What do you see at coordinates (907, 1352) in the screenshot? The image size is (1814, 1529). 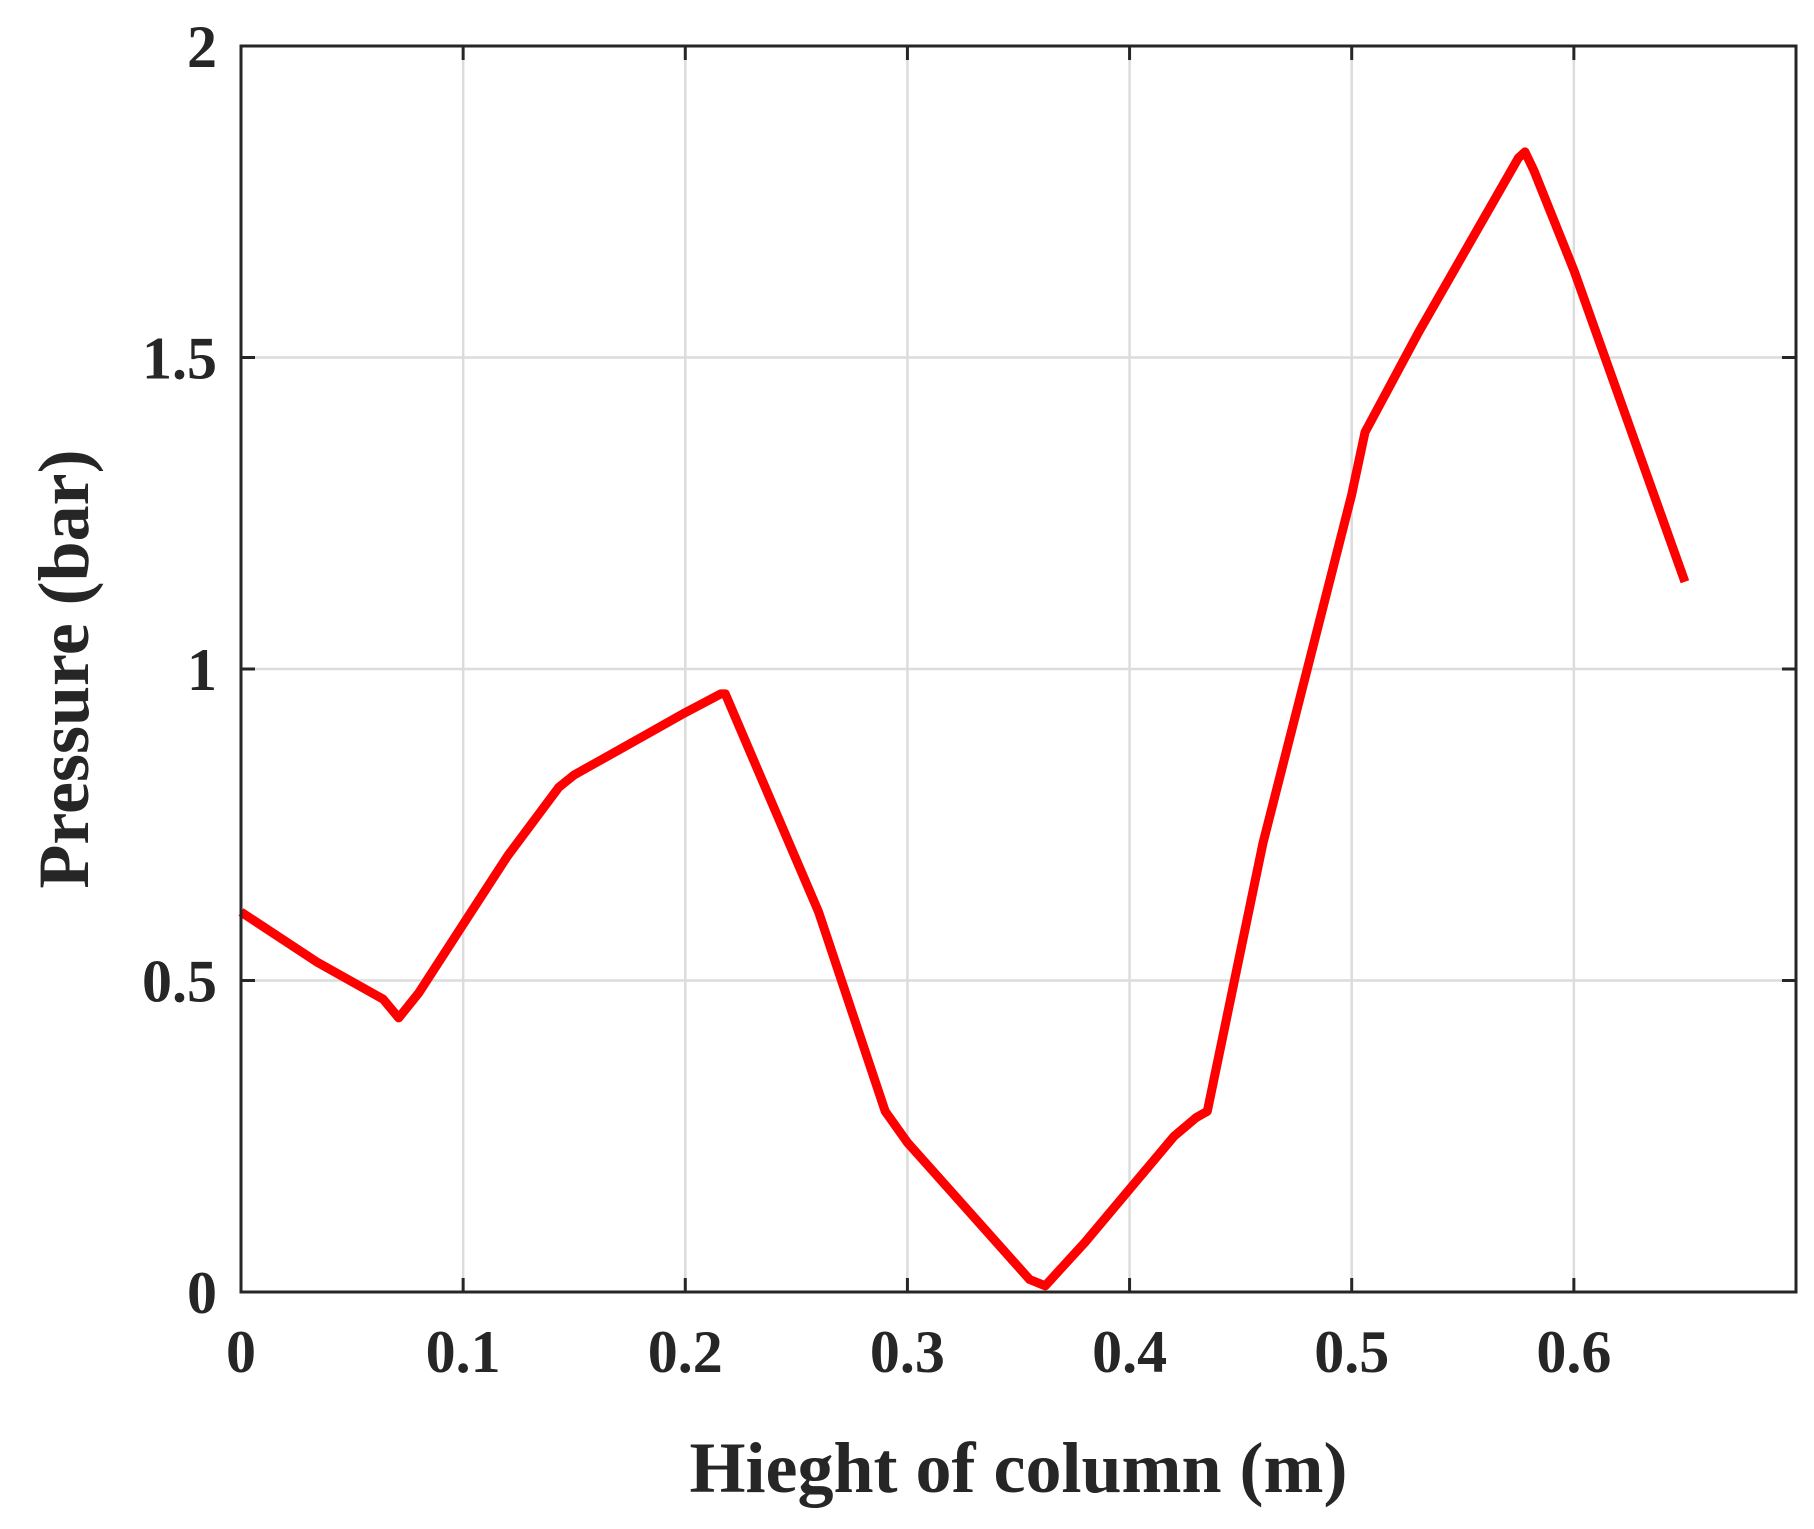 I see `x-tick-label: 0.3` at bounding box center [907, 1352].